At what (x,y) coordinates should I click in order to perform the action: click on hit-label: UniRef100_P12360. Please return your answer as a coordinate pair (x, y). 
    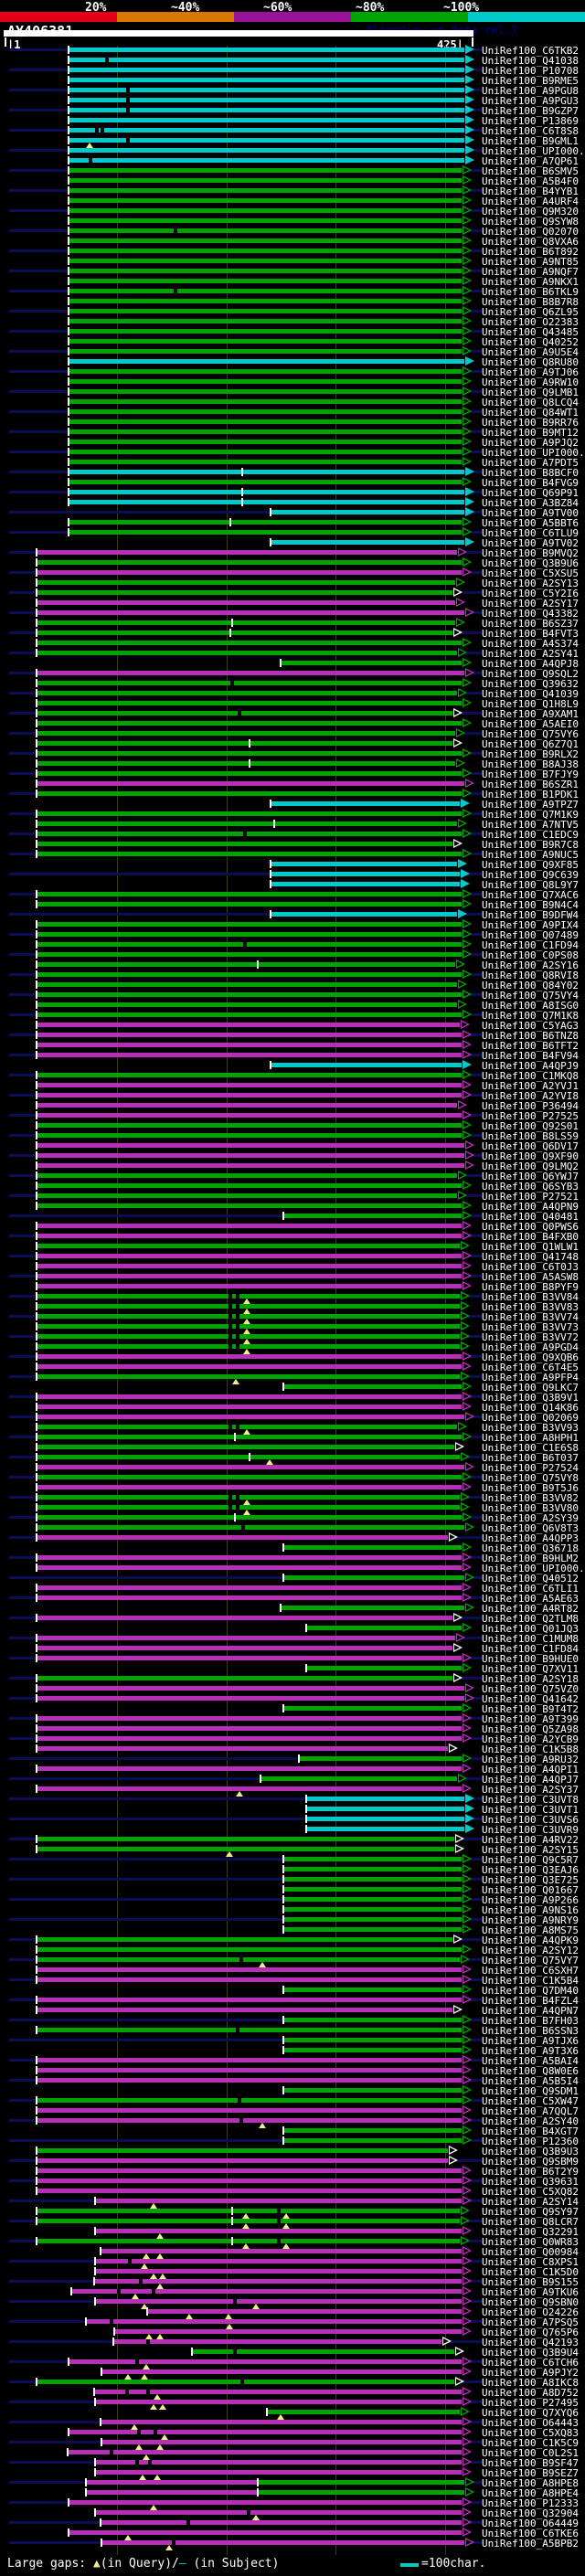
    Looking at the image, I should click on (531, 2141).